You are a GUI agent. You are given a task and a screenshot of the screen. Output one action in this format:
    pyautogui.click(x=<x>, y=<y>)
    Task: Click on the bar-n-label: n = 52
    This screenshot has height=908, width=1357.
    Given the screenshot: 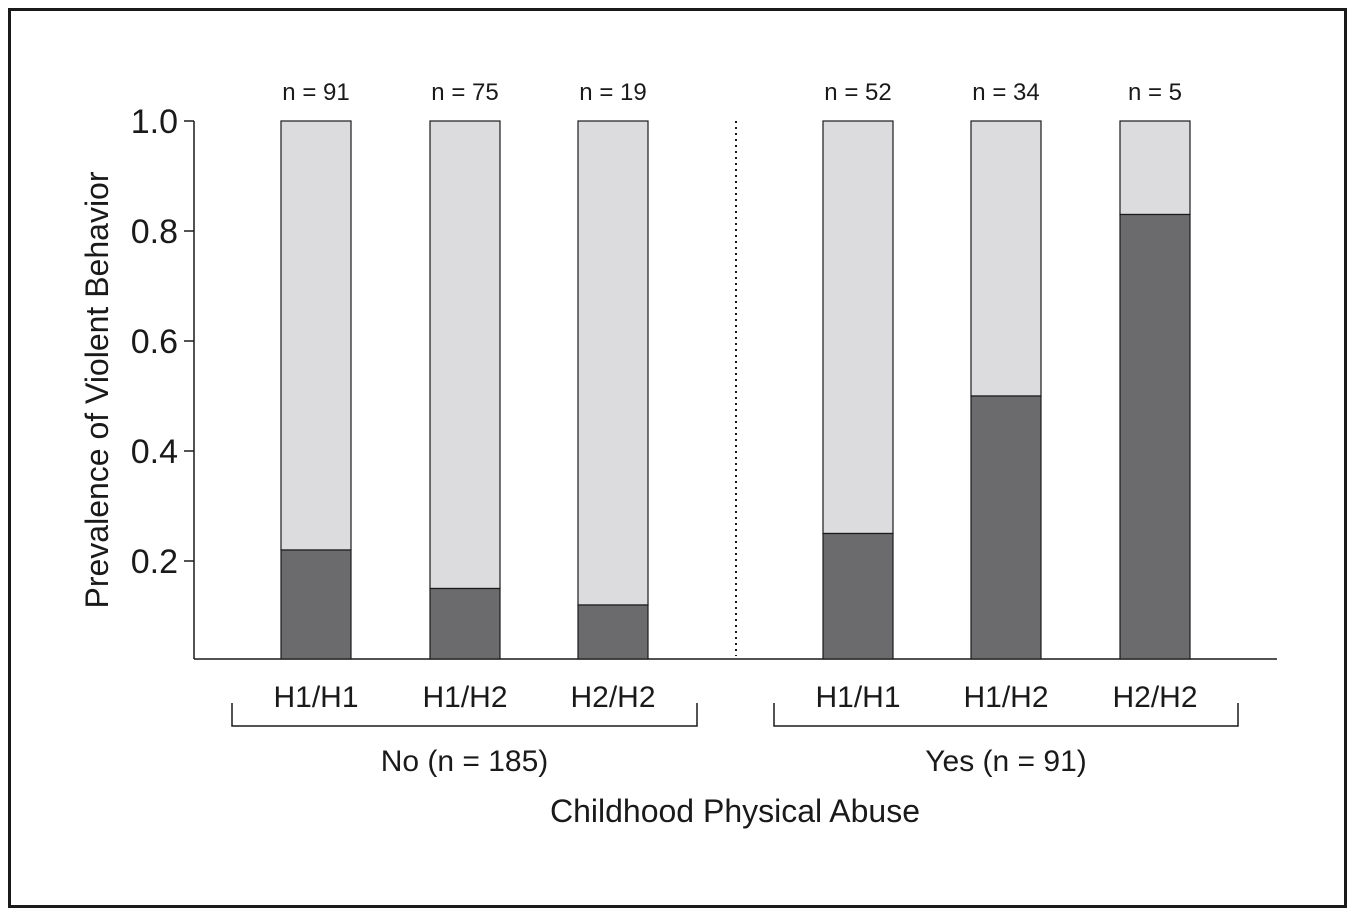 What is the action you would take?
    pyautogui.click(x=857, y=92)
    